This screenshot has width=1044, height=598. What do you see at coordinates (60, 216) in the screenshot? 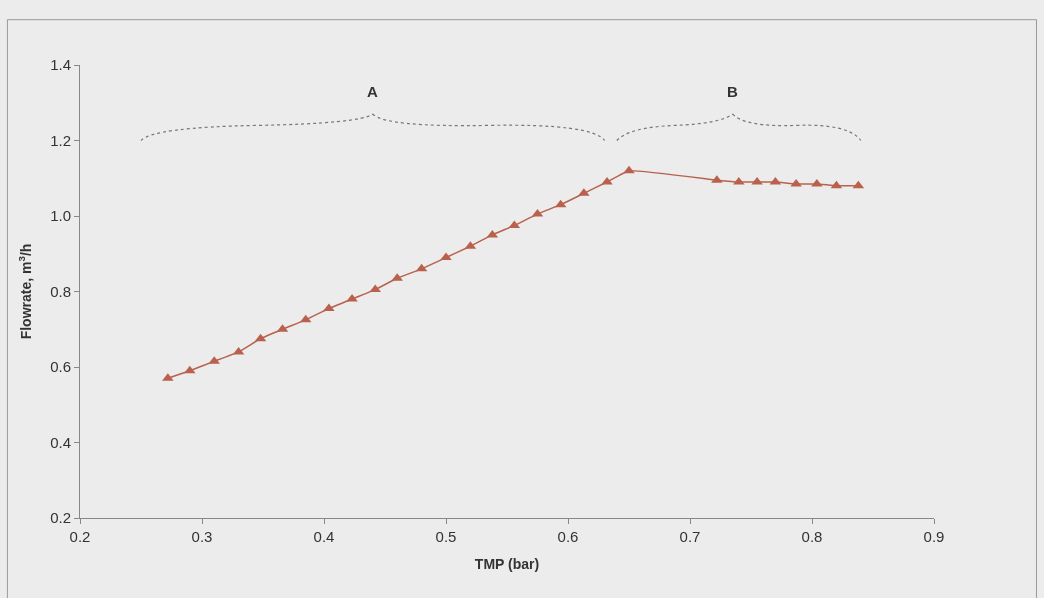
I see `y-tick-label: 1.0` at bounding box center [60, 216].